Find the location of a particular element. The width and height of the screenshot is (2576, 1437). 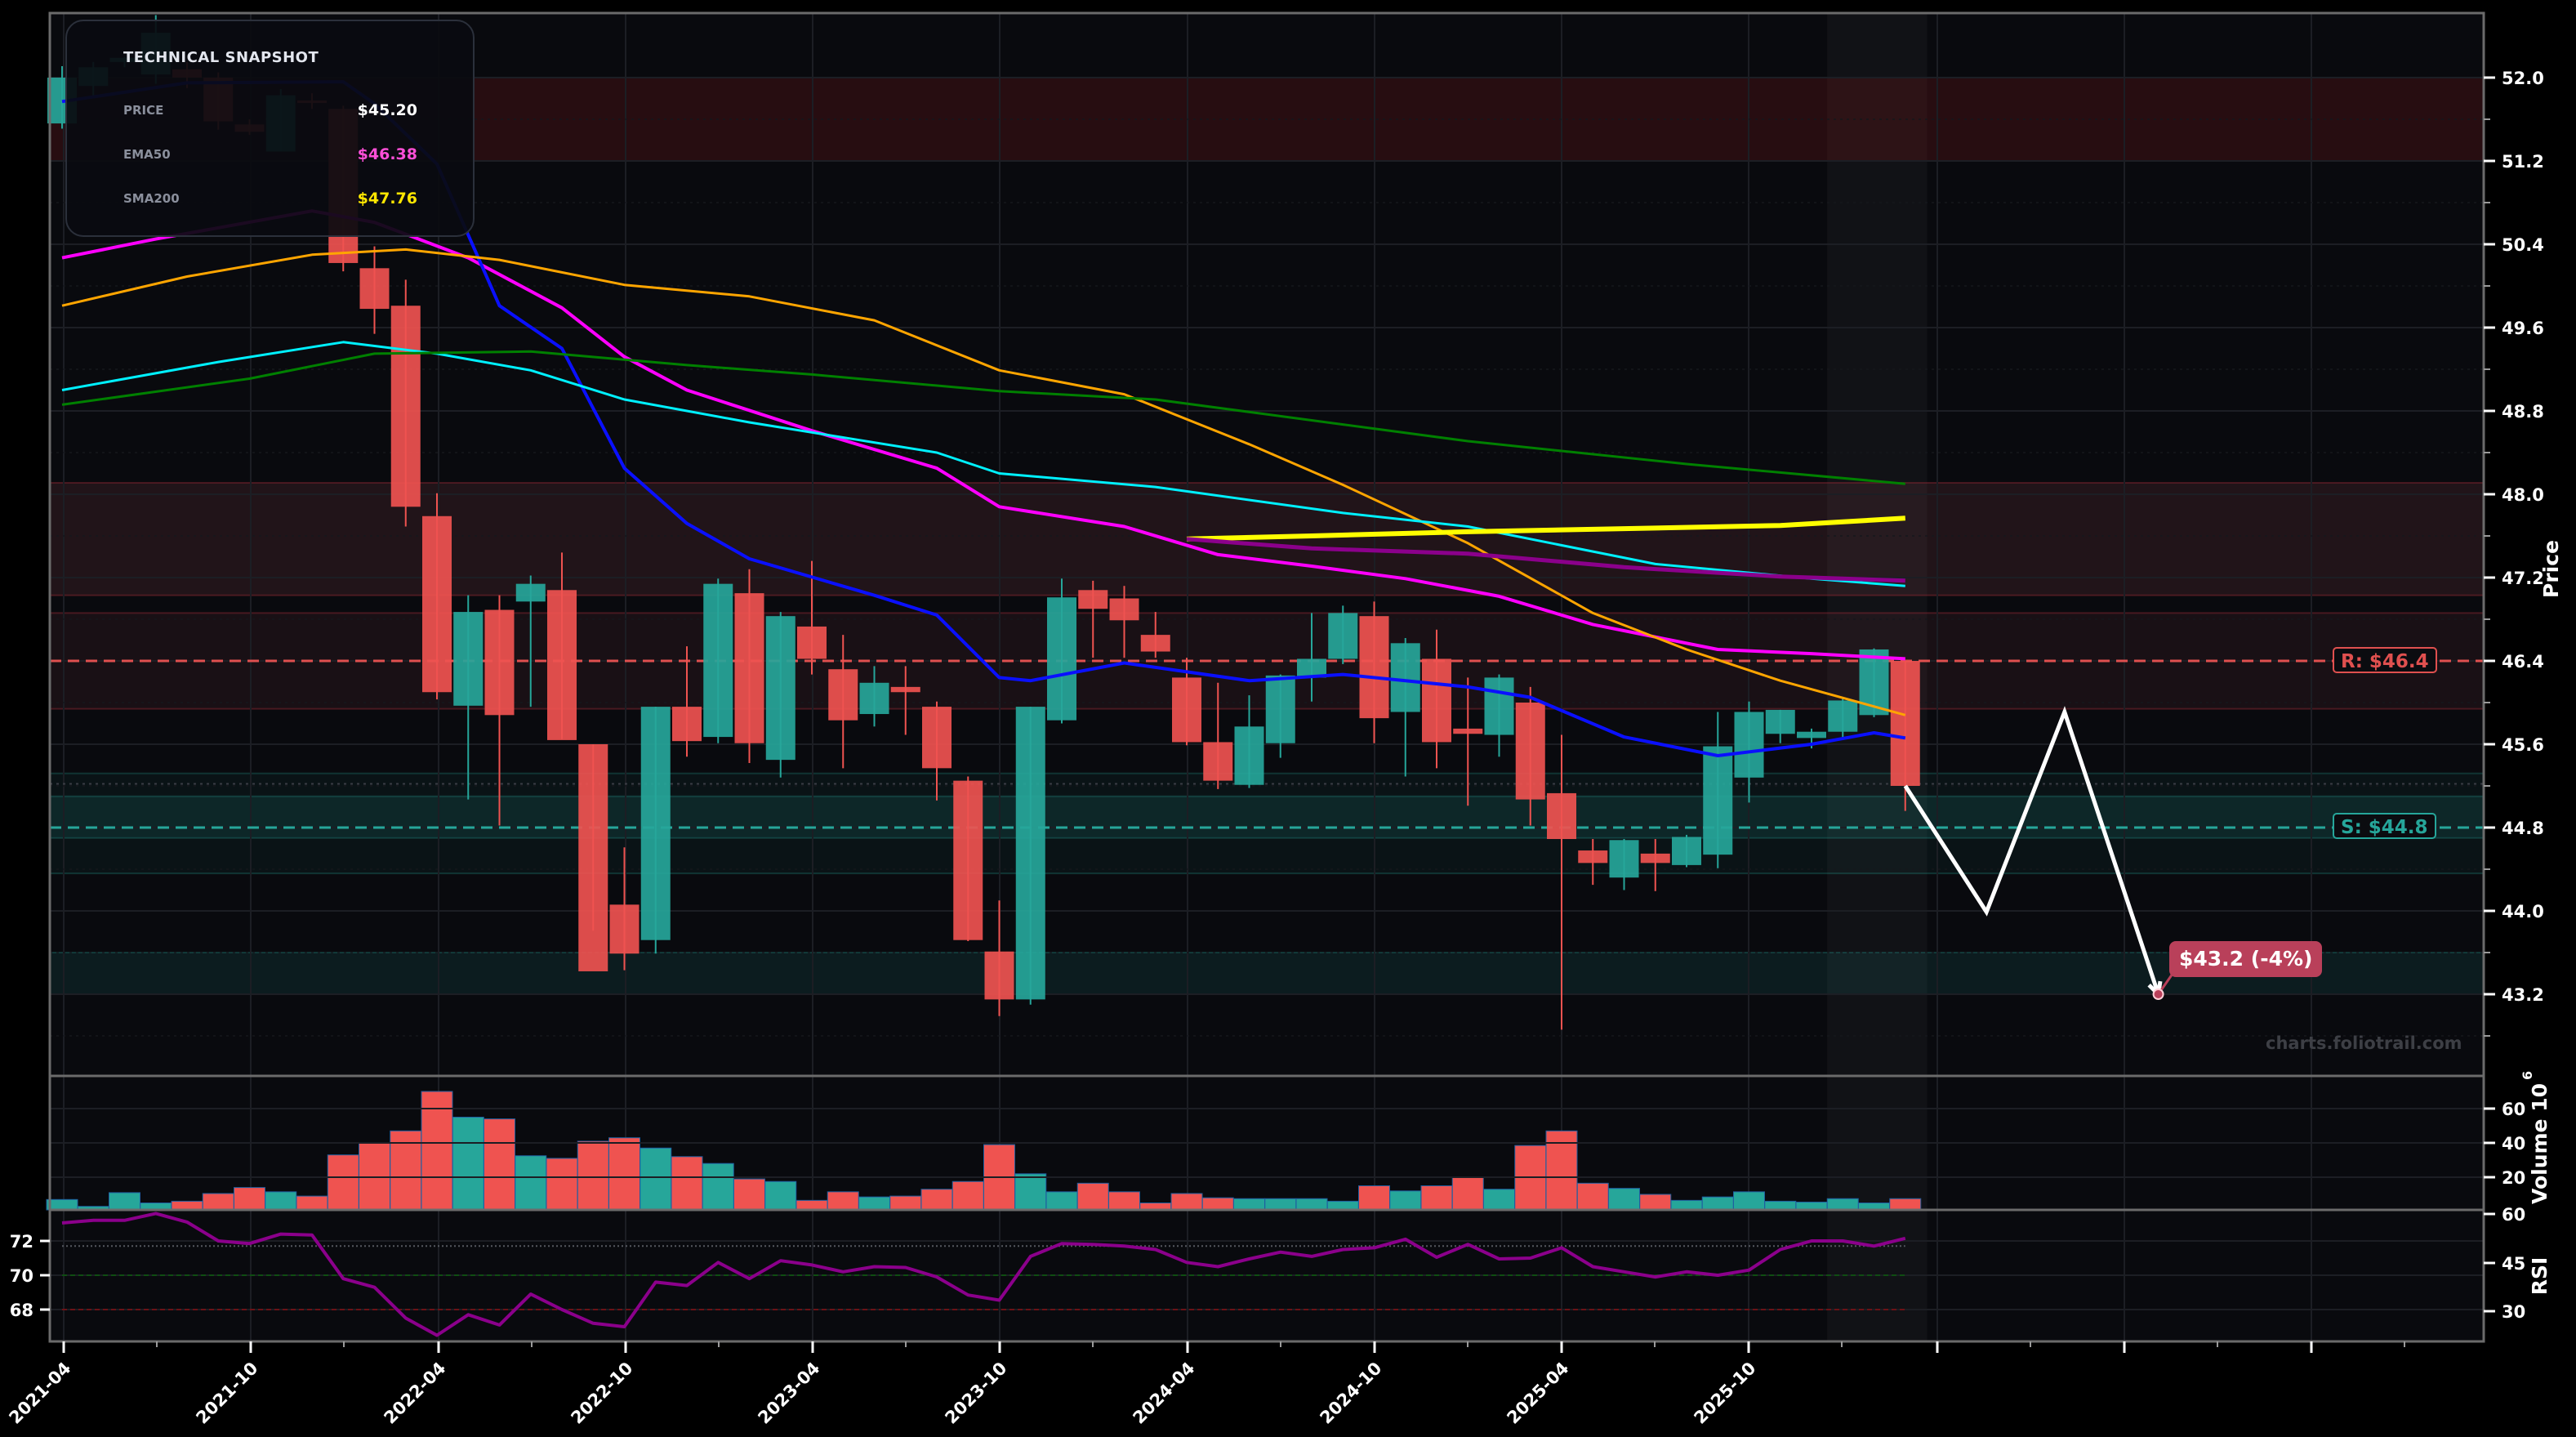

x-tick-label: 2024-10 is located at coordinates (1350, 1393).